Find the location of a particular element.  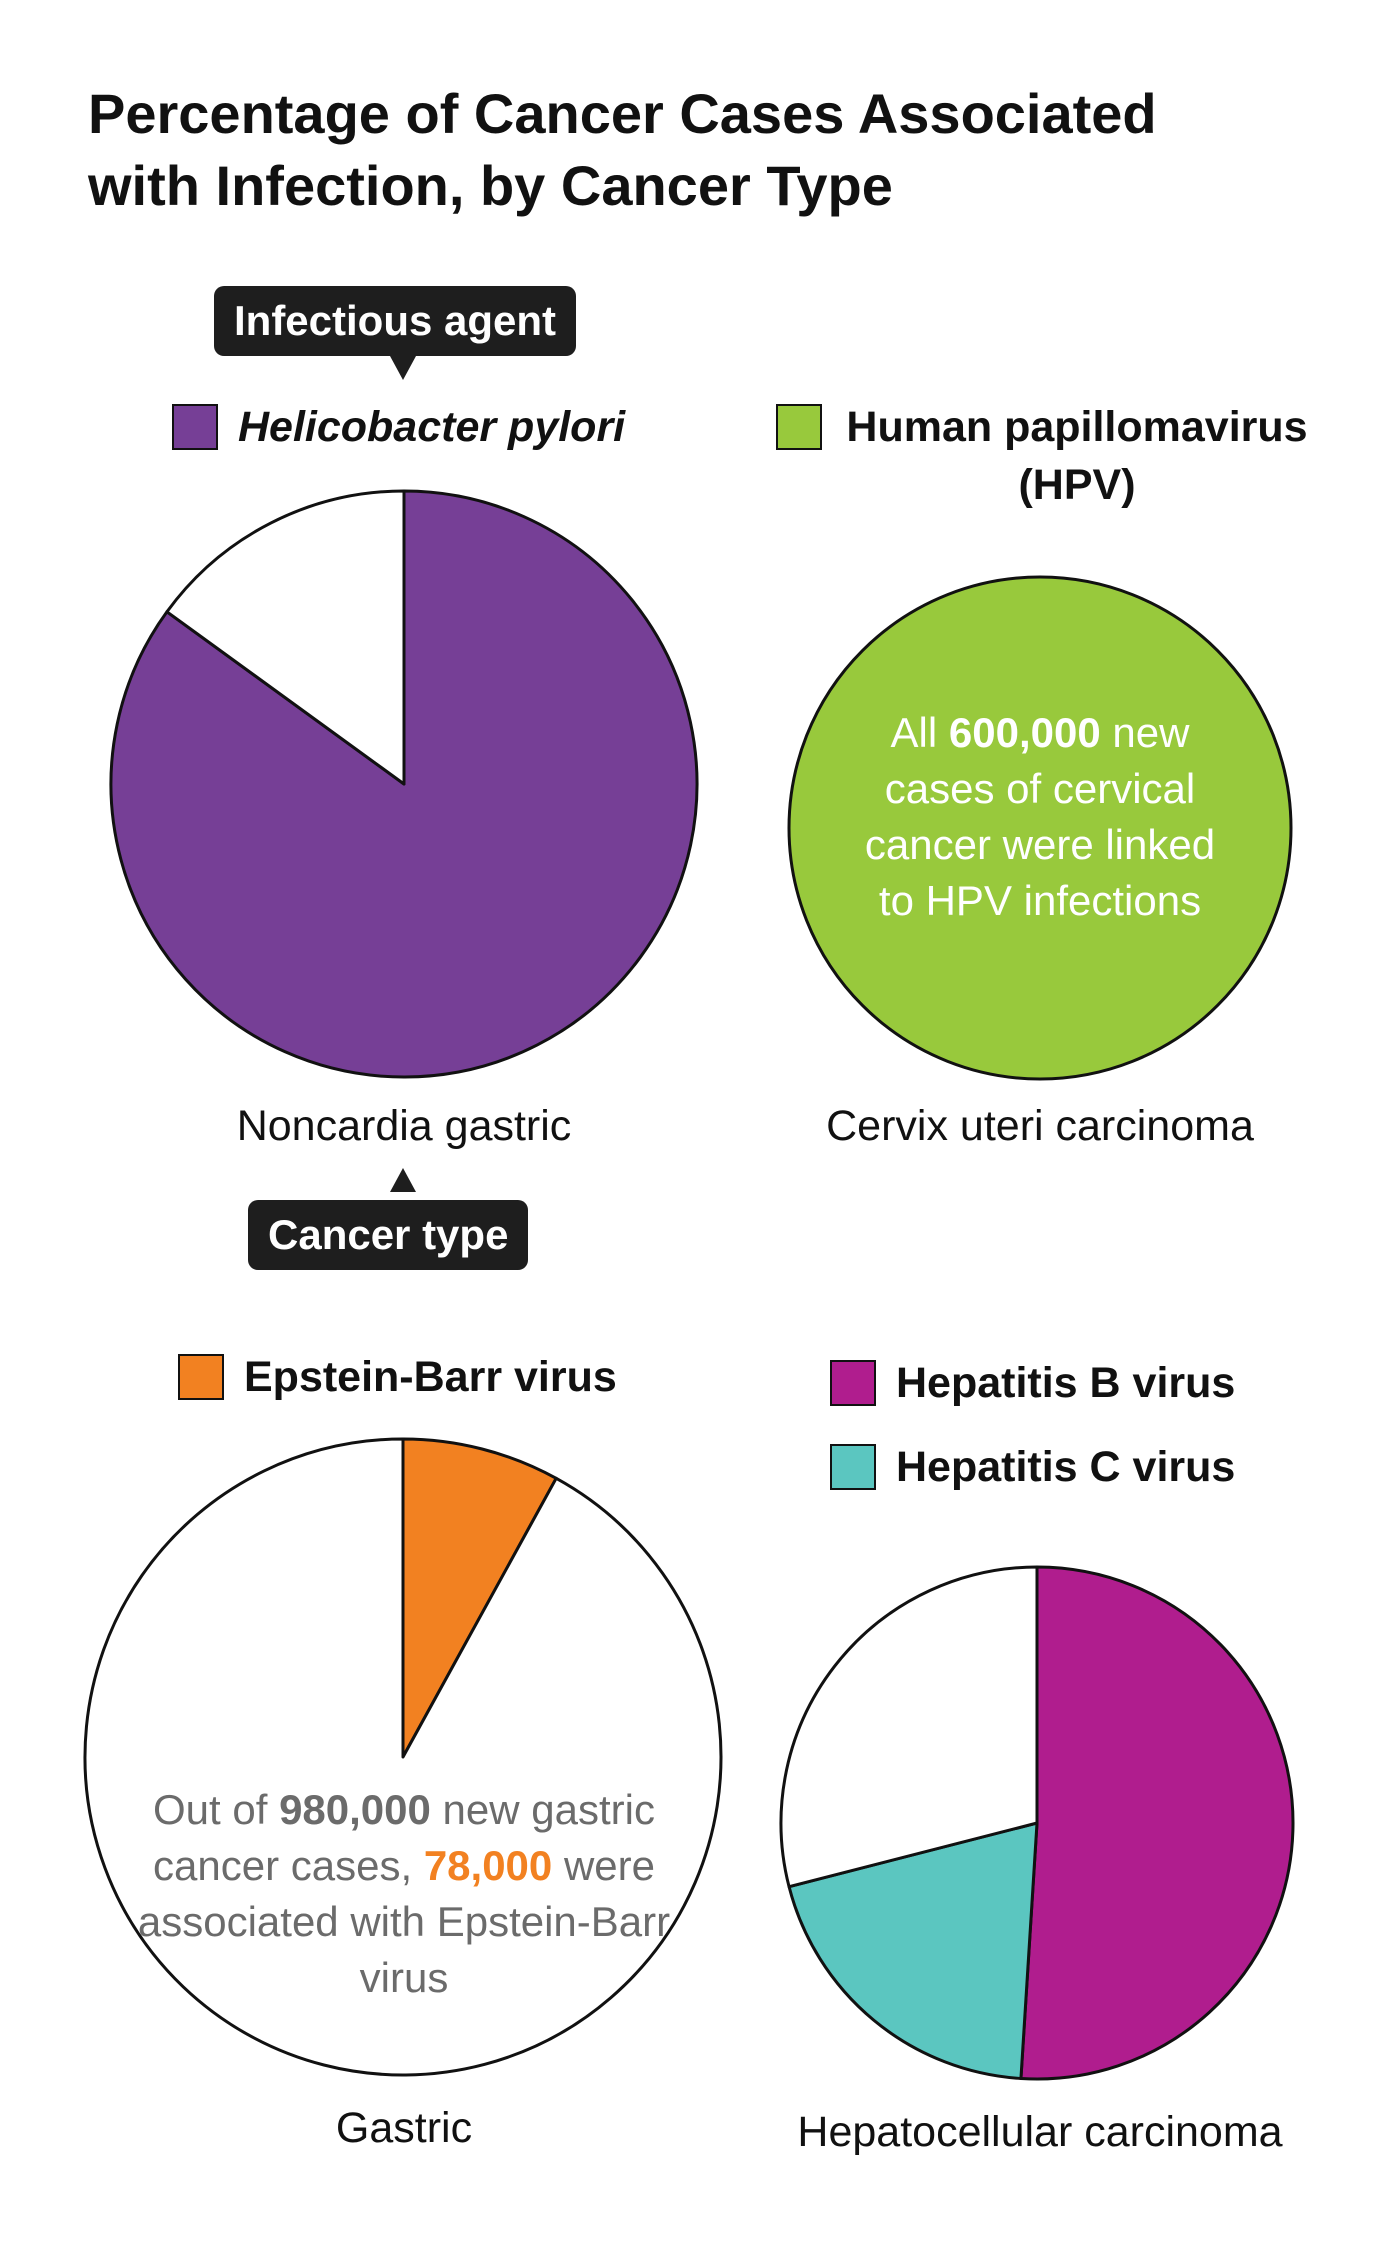

pie-chart-cervix-uteri is located at coordinates (1040, 828).